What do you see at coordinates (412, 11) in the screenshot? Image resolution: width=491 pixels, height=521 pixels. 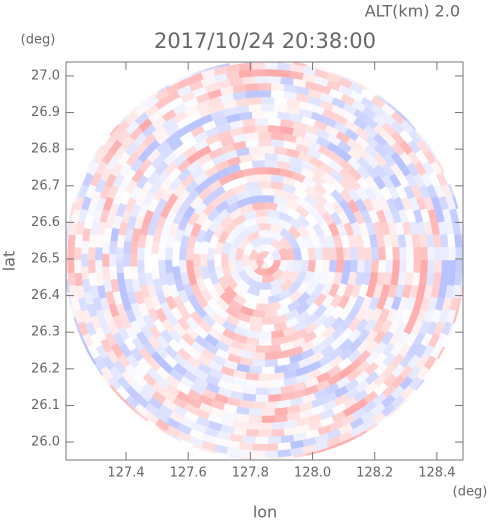 I see `altitude: ALT(km) 2.0` at bounding box center [412, 11].